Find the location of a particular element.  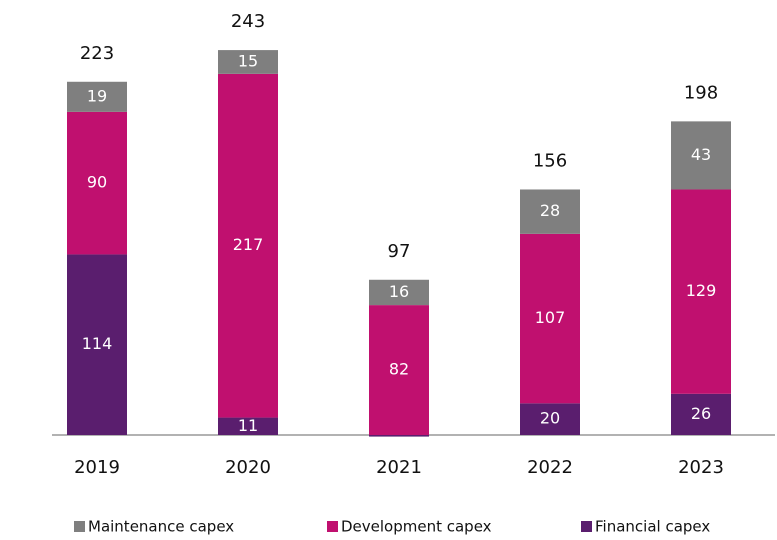

value-label: 28 is located at coordinates (550, 210).